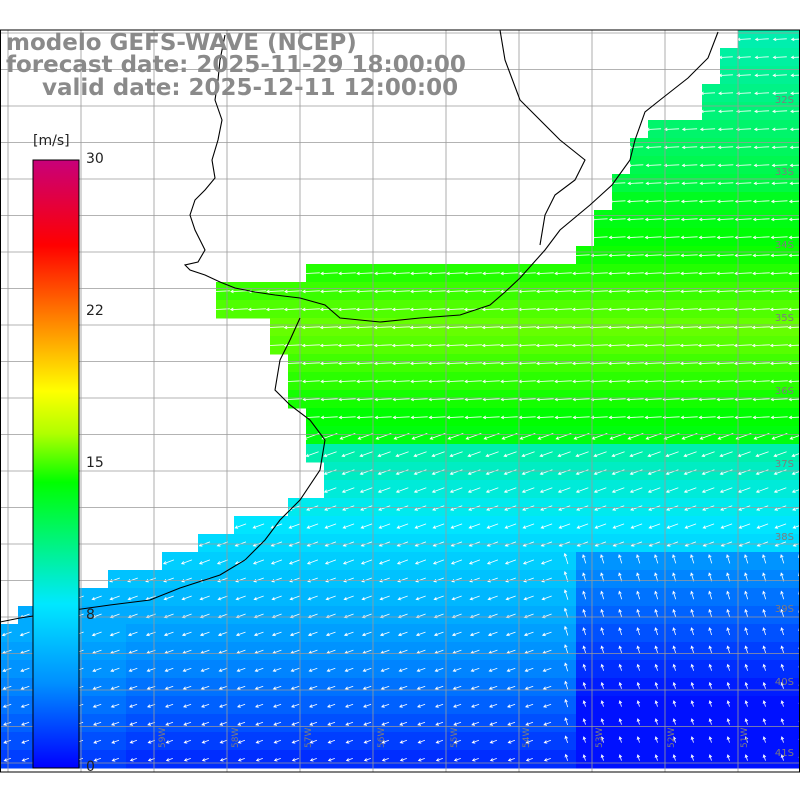 Image resolution: width=800 pixels, height=800 pixels. Describe the element at coordinates (236, 737) in the screenshot. I see `lon-label: 58W` at that location.